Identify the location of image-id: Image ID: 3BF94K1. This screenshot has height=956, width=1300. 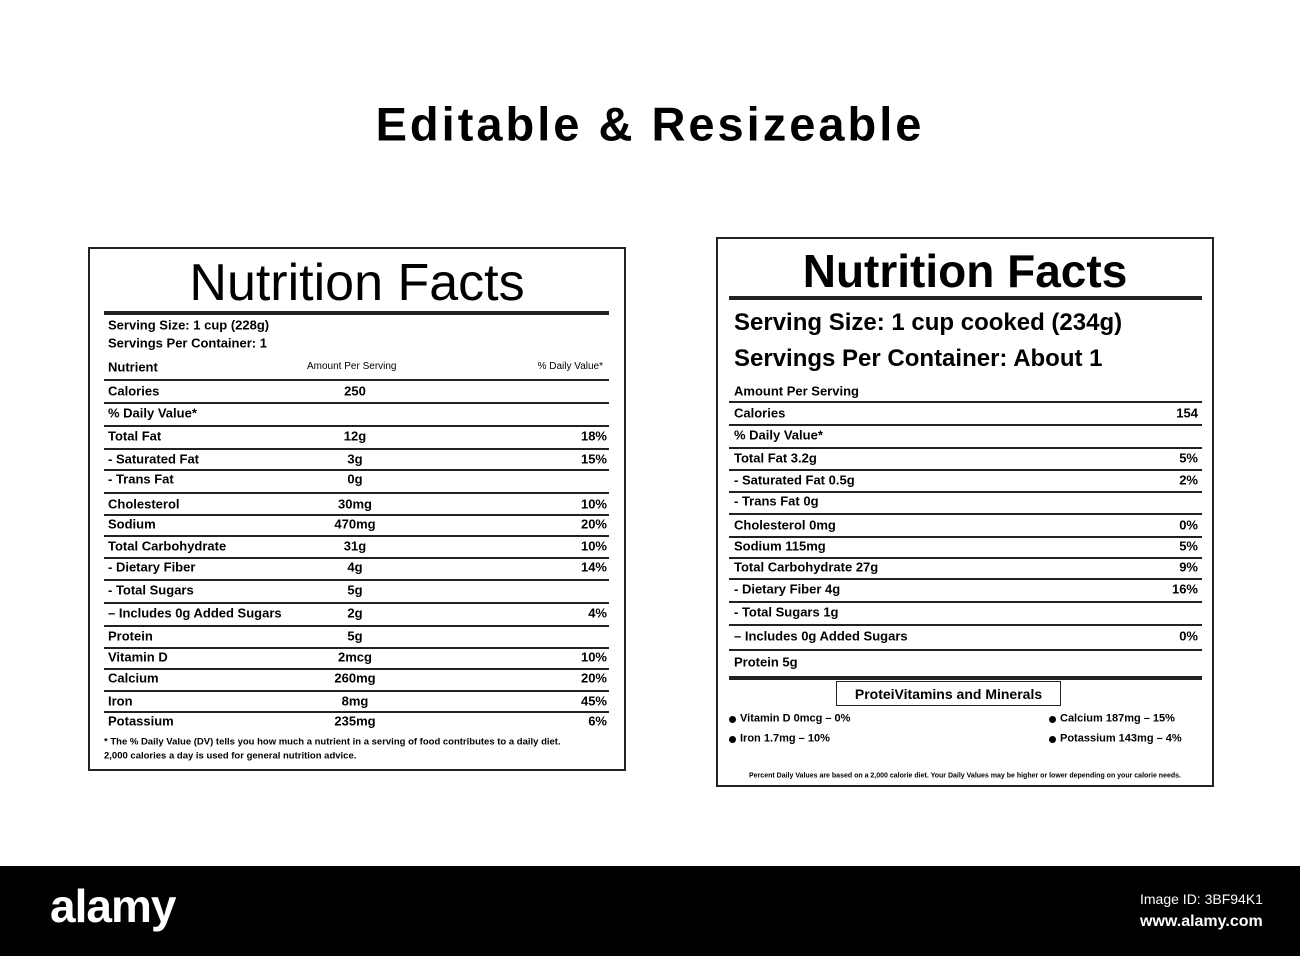
(1201, 899).